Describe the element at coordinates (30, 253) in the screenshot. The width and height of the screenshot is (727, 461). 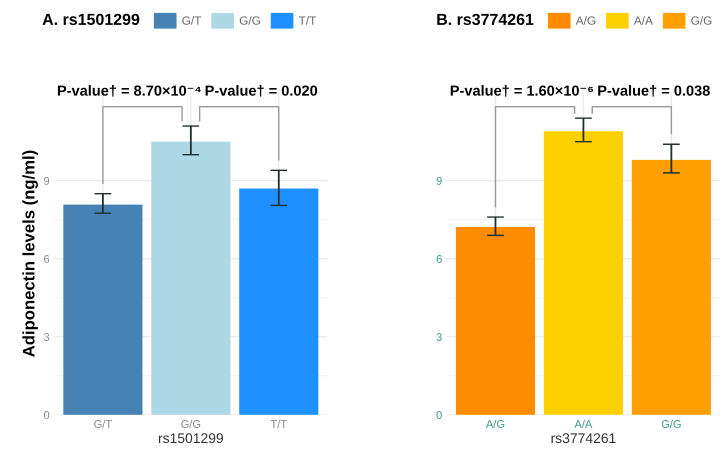
I see `y-axis-title: Adiponectin levels (ng/ml)` at that location.